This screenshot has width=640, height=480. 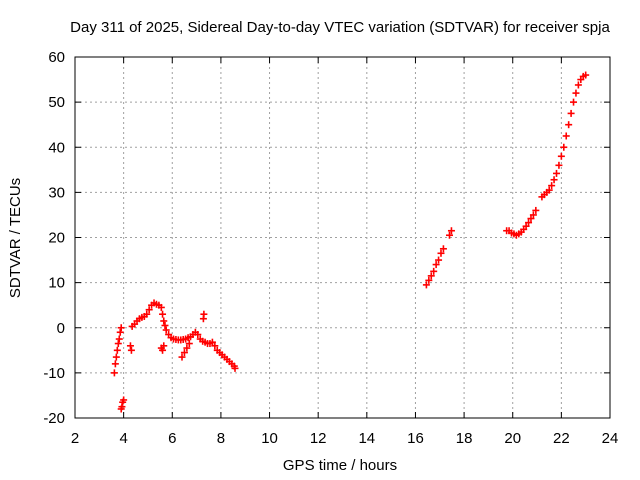 I want to click on x-tick-label: 14, so click(x=366, y=438).